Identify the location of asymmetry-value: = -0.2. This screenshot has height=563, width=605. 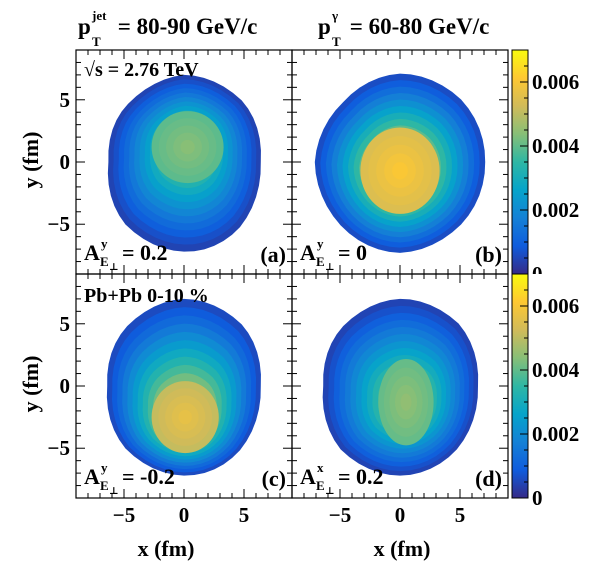
(148, 476).